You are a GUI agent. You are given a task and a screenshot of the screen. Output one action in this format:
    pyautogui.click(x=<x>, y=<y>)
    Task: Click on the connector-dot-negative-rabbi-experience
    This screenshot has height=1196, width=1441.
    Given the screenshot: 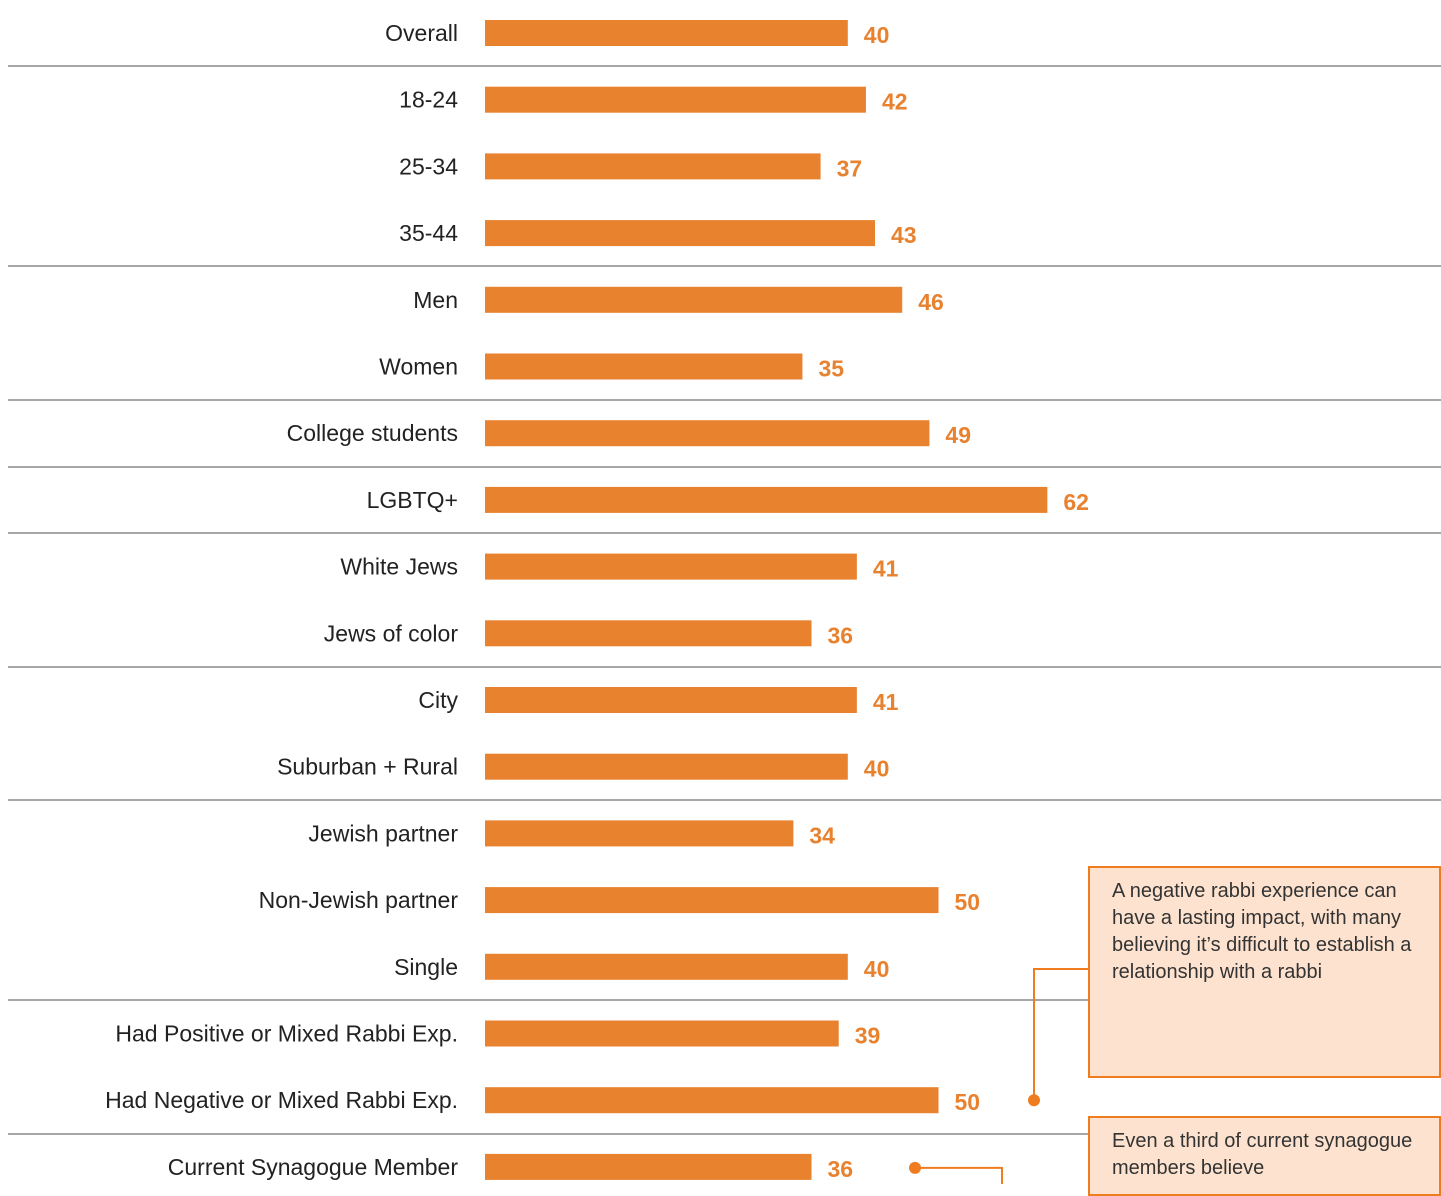 What is the action you would take?
    pyautogui.click(x=1034, y=1100)
    